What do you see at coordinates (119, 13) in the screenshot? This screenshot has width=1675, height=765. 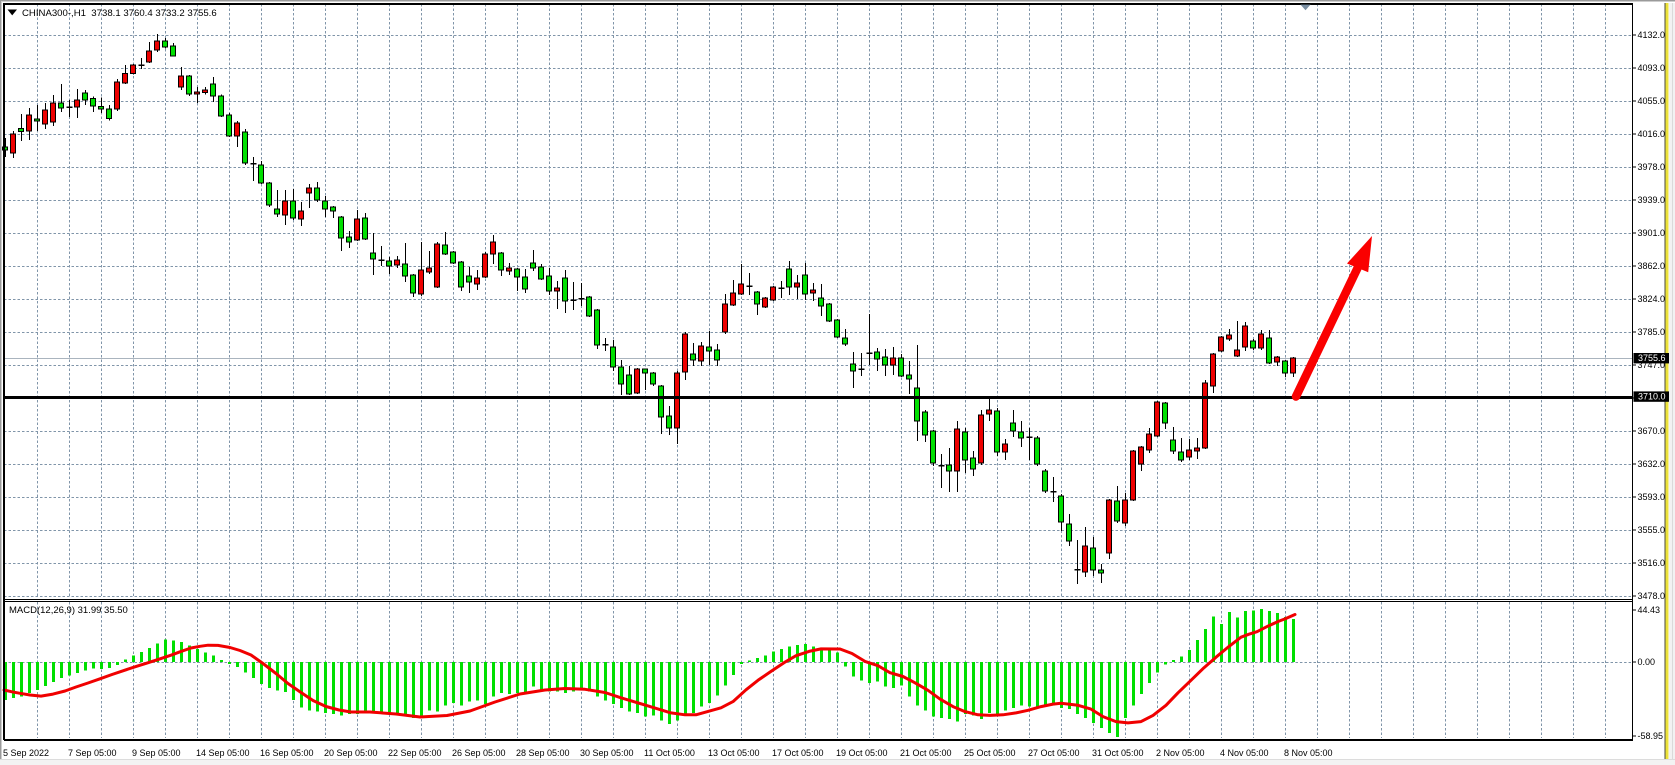 I see `svg-text:CHINA300-,H1 3738.1 3760.4 37: CHINA300-,H1 3738.1 3760.4 3733.2 3755.6` at bounding box center [119, 13].